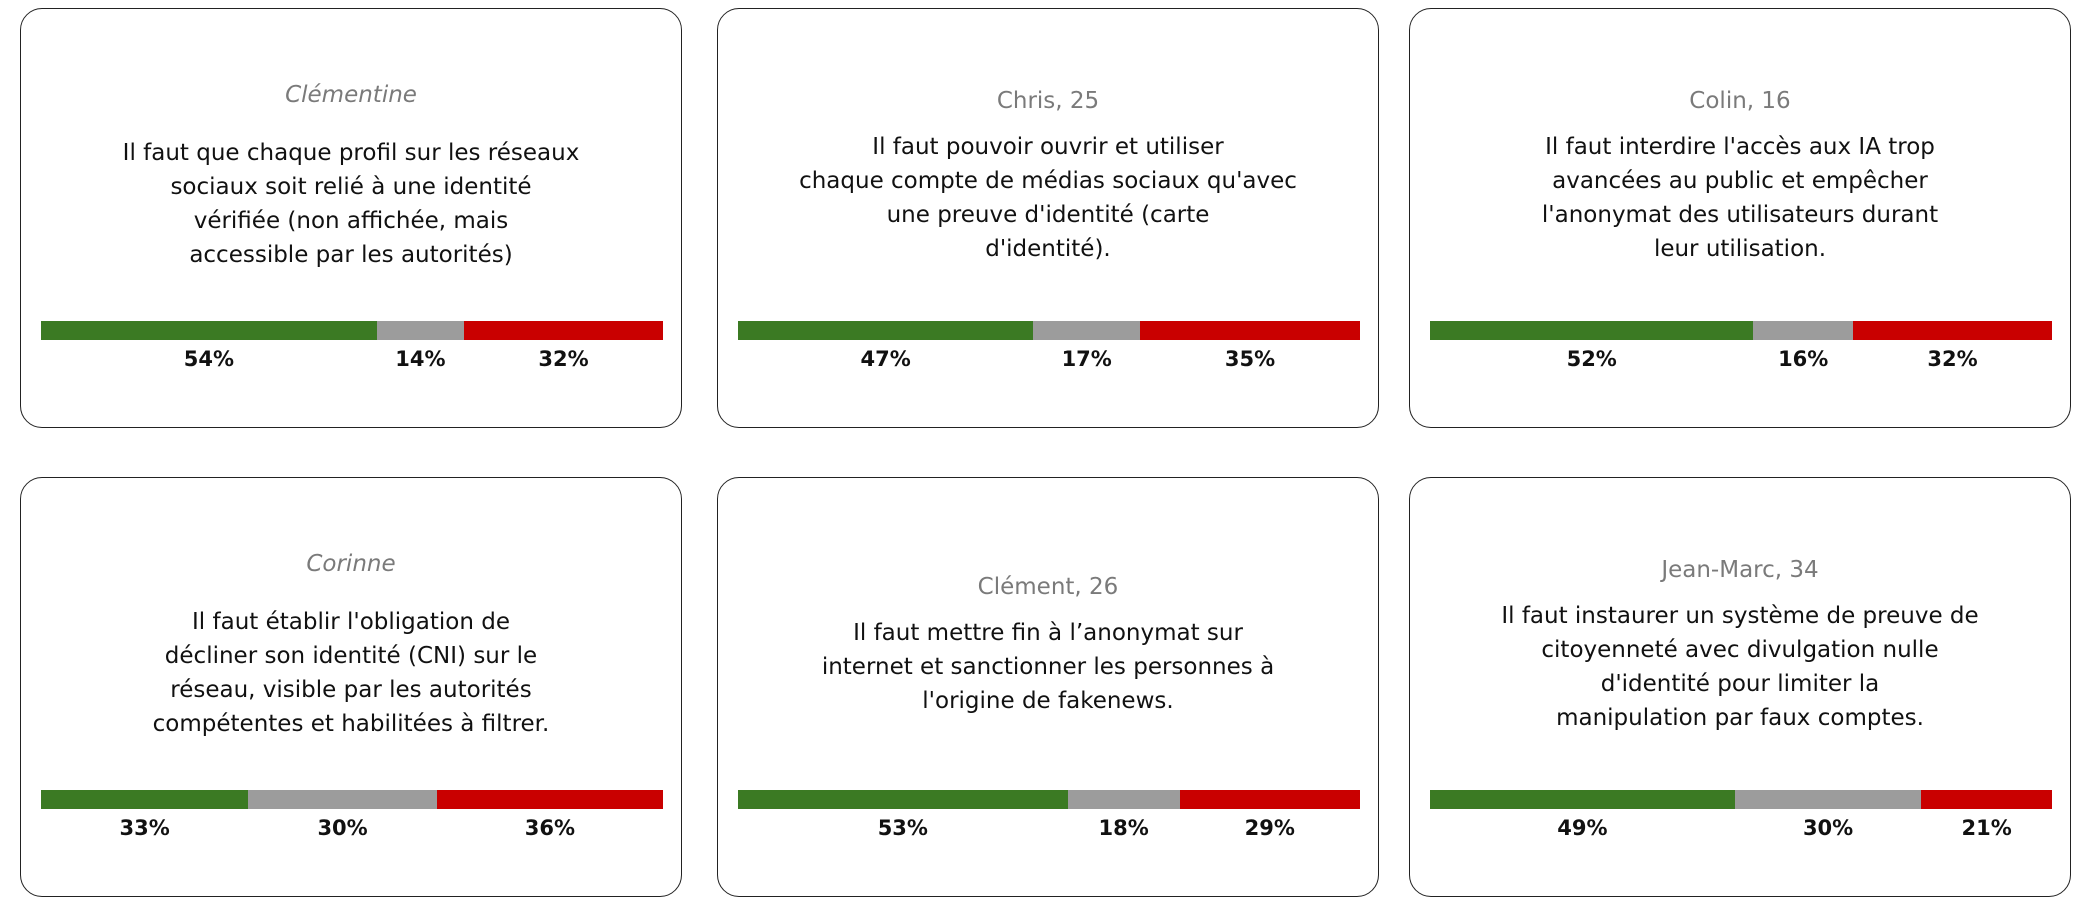 This screenshot has width=2077, height=897. What do you see at coordinates (351, 254) in the screenshot?
I see `quote-line: accessible par les autorités)` at bounding box center [351, 254].